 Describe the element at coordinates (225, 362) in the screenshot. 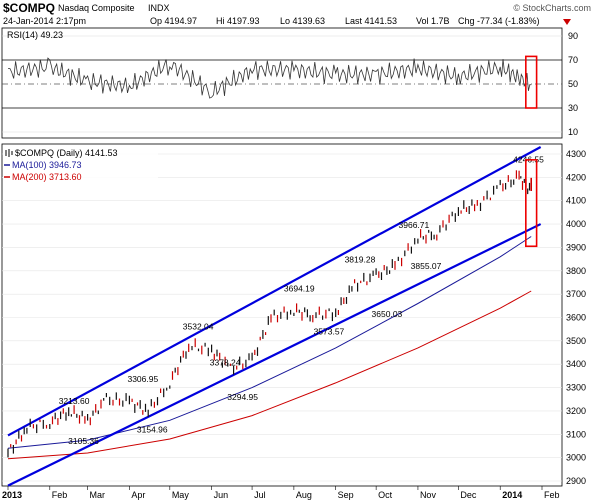

I see `price-annotation: 3378.24` at that location.